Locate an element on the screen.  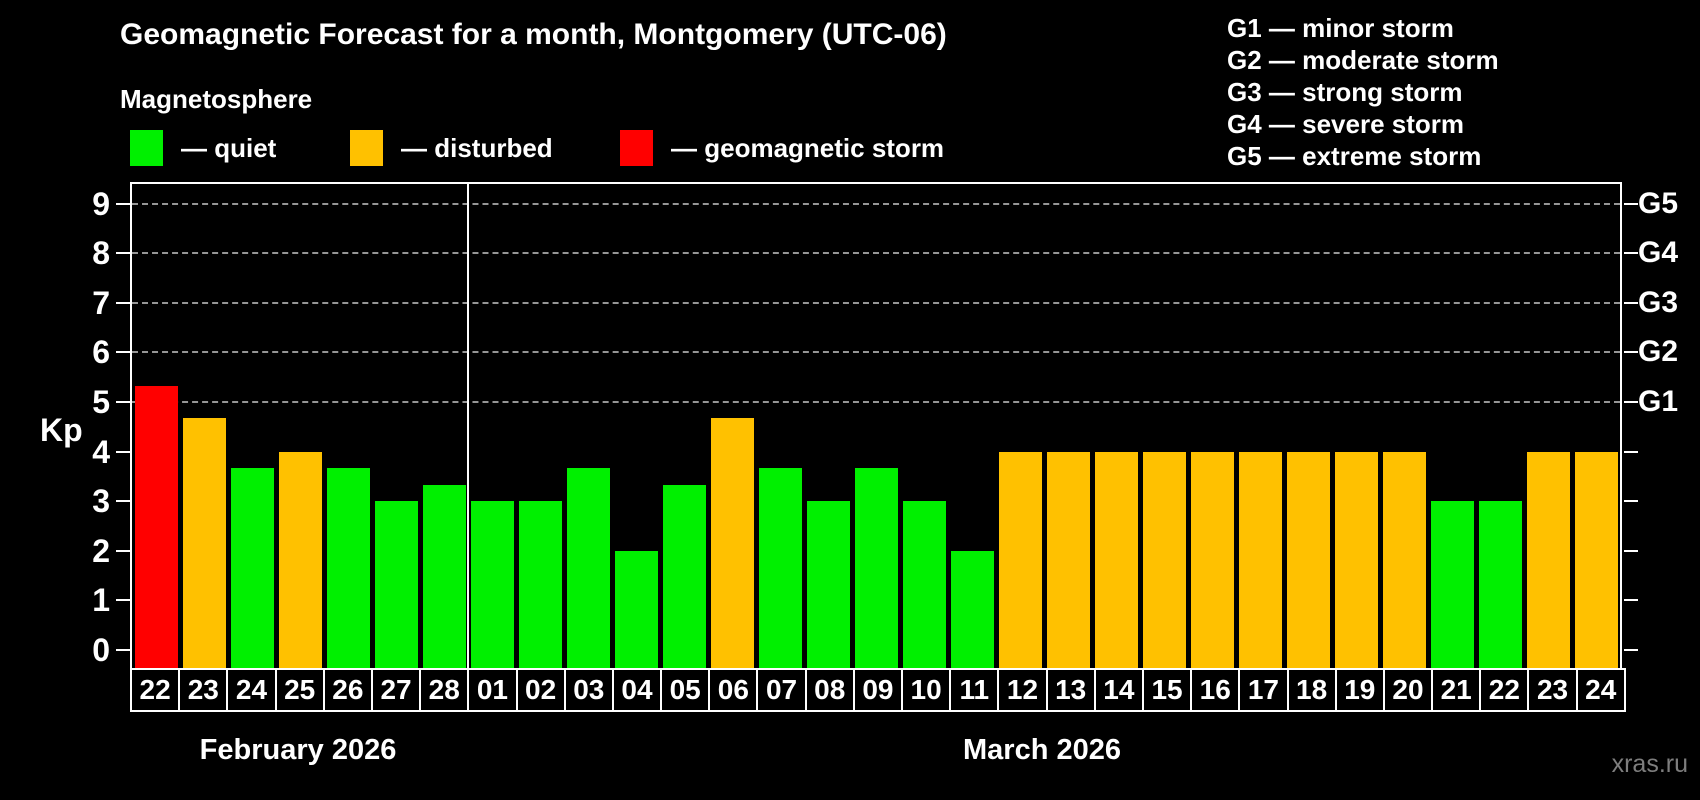
magnetosphere-subtitle: Magnetosphere is located at coordinates (216, 99).